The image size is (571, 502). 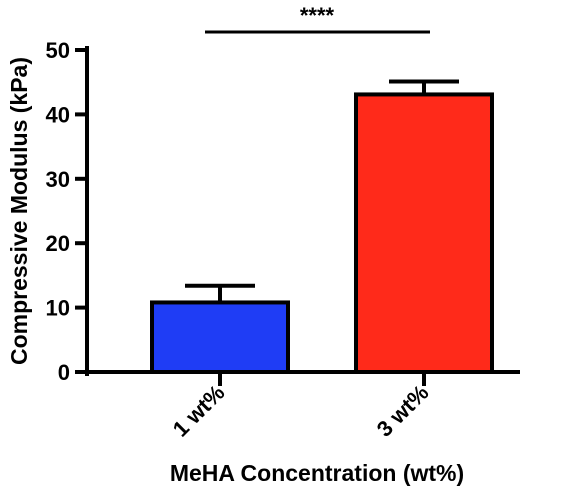 What do you see at coordinates (220, 337) in the screenshot?
I see `bar-1-wt-` at bounding box center [220, 337].